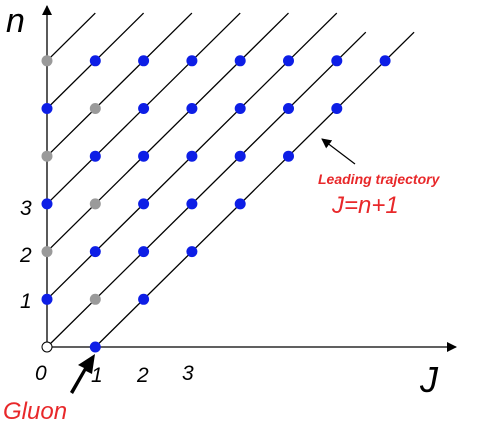  I want to click on leading-arrow, so click(338, 151).